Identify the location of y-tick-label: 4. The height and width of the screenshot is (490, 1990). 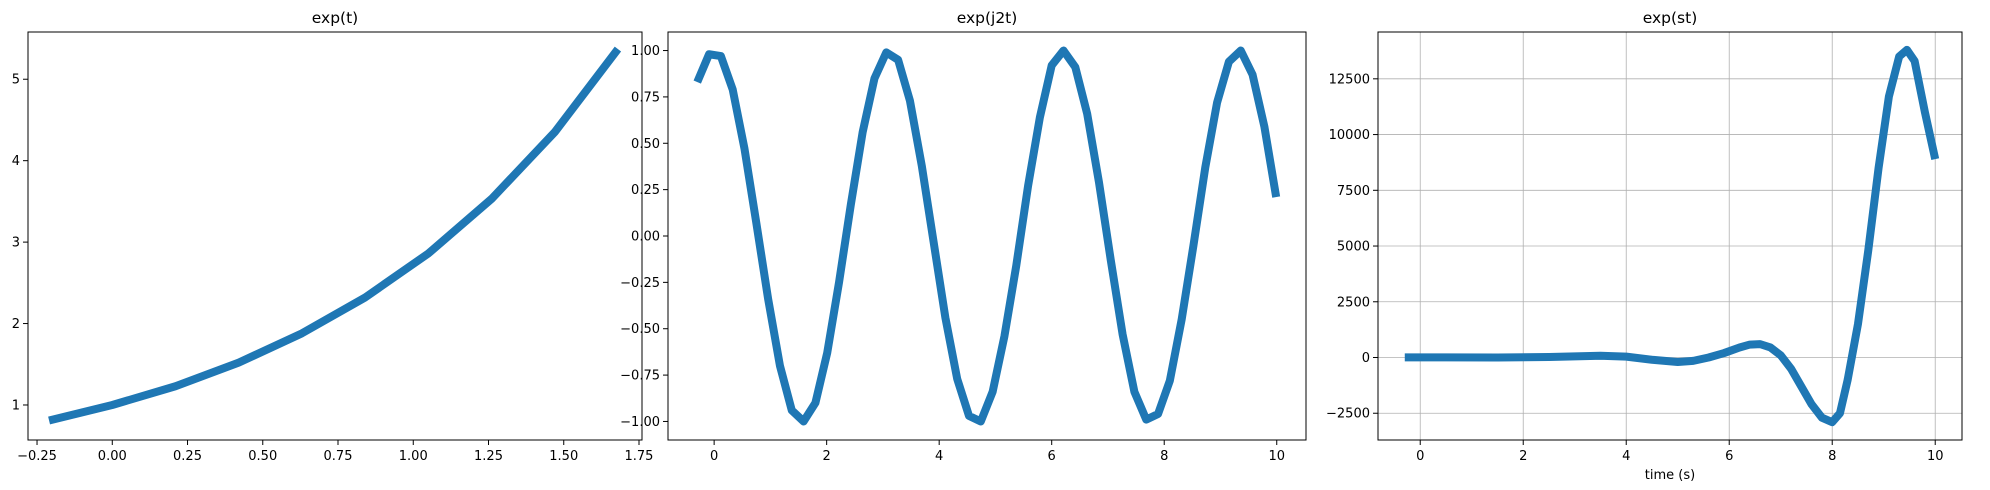
(16, 161).